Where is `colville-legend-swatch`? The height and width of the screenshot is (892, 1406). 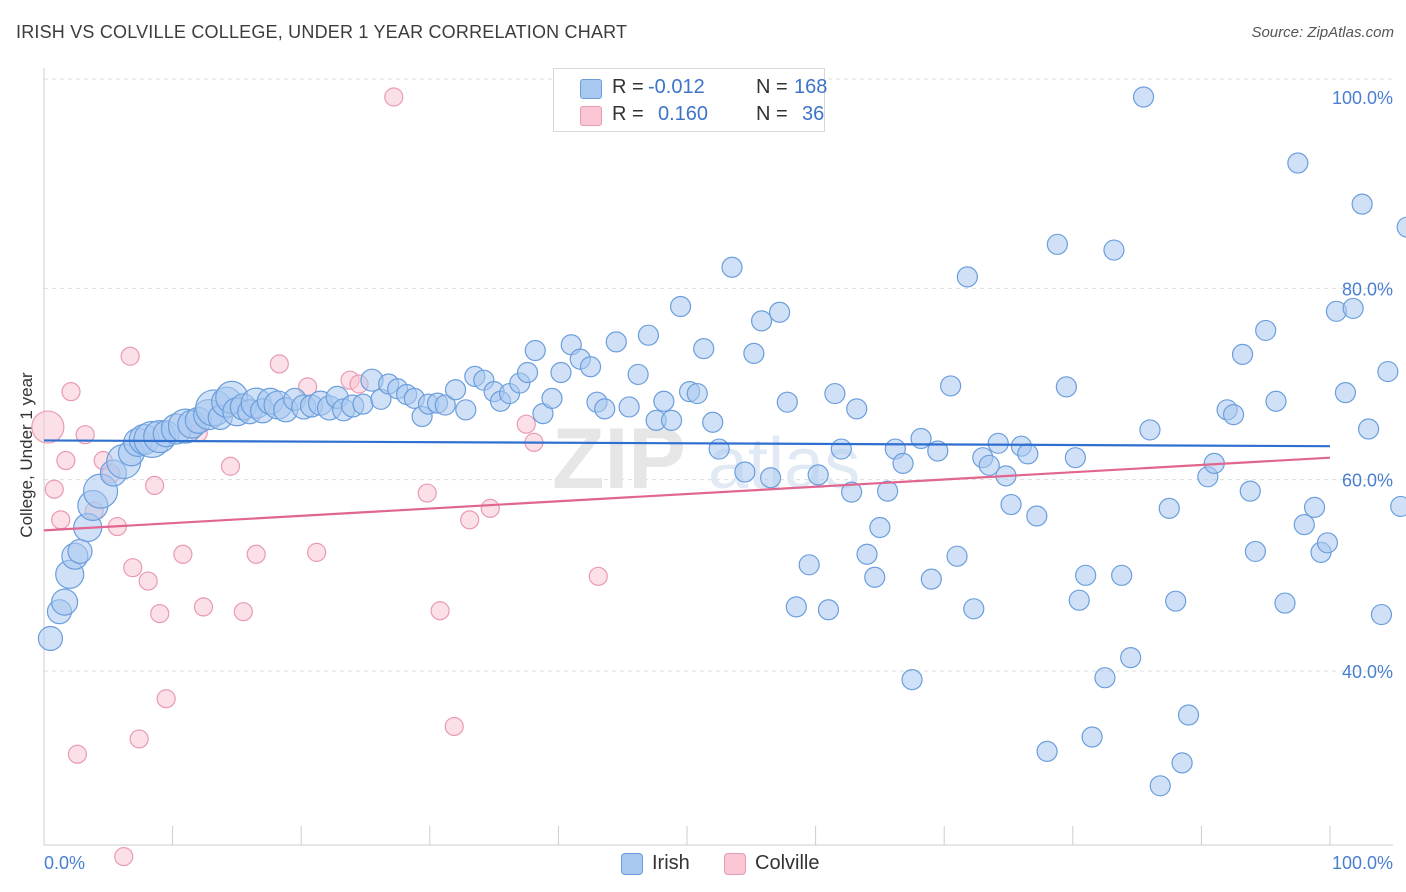 colville-legend-swatch is located at coordinates (735, 864).